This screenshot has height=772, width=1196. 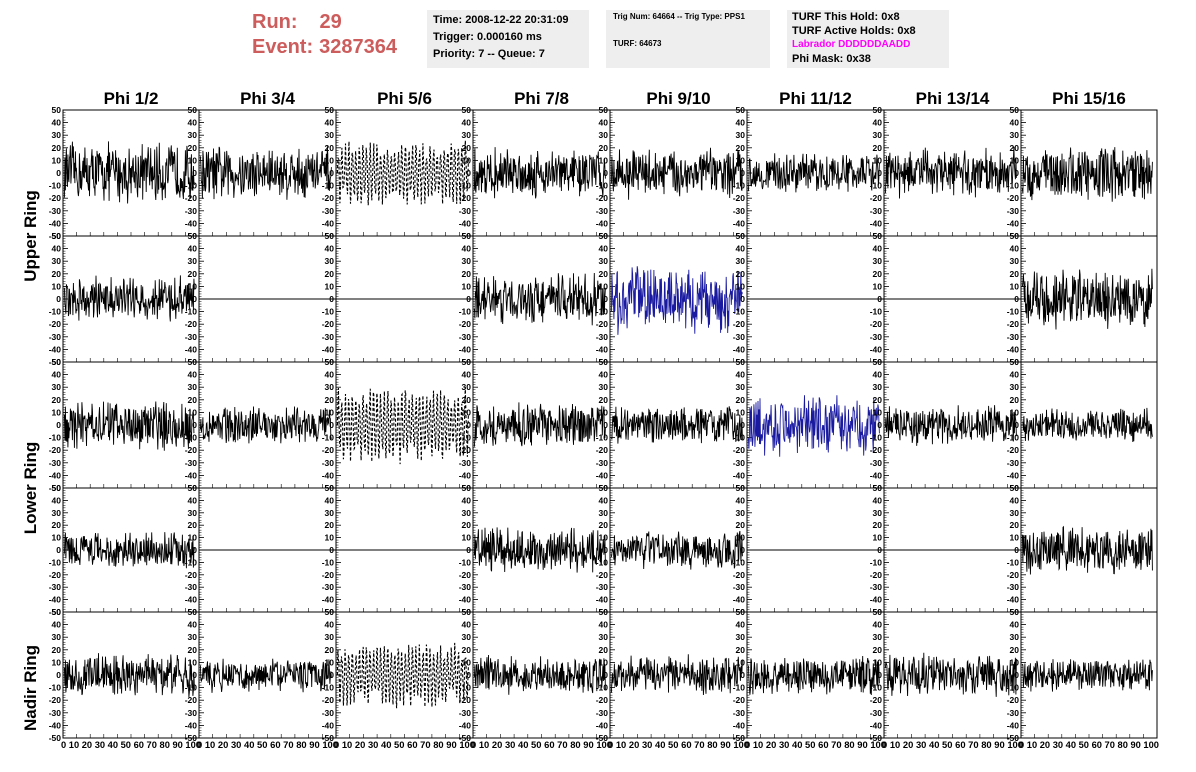 What do you see at coordinates (679, 16) in the screenshot?
I see `trig-num-text: Trig Num: 64664 -- Trig Type: PPS1` at bounding box center [679, 16].